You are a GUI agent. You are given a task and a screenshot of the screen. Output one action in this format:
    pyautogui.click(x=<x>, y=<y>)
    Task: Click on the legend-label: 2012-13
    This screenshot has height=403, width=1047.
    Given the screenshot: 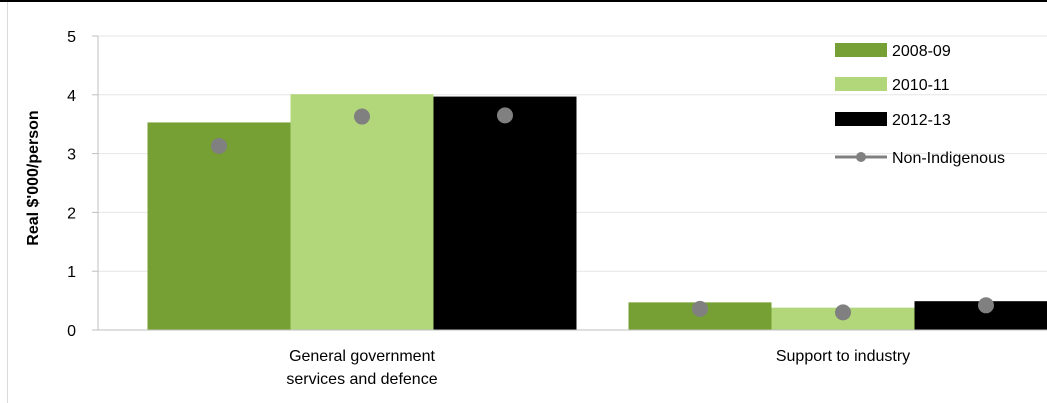 What is the action you would take?
    pyautogui.click(x=921, y=120)
    